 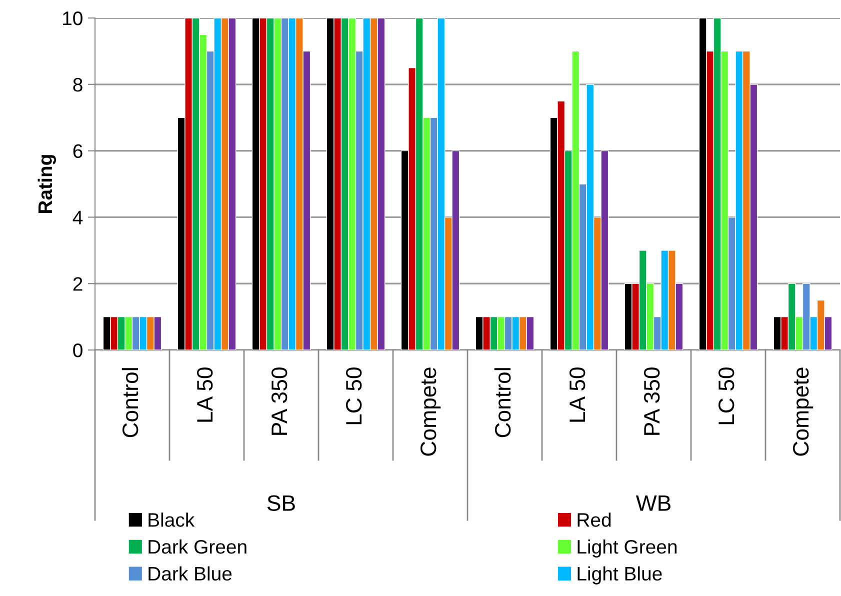 What do you see at coordinates (190, 573) in the screenshot?
I see `legend-label: Dark Blue` at bounding box center [190, 573].